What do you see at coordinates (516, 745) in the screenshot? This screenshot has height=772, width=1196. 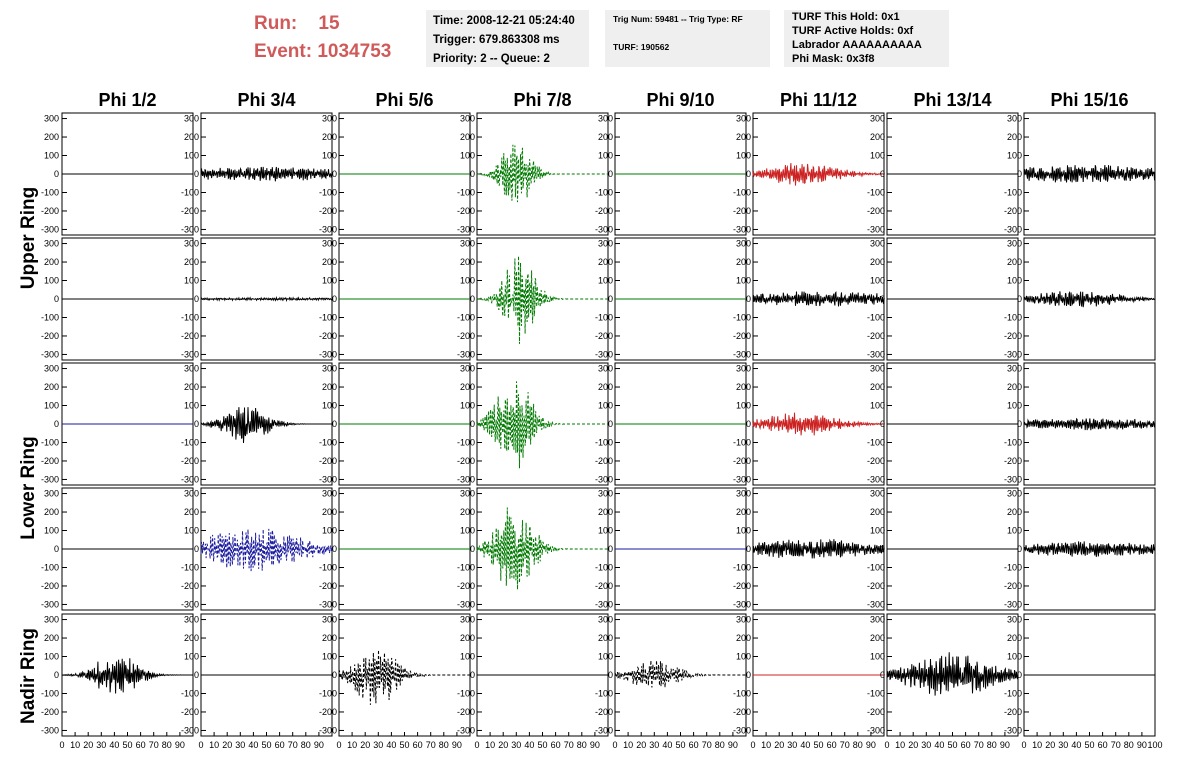 I see `x-tick-label: 30` at bounding box center [516, 745].